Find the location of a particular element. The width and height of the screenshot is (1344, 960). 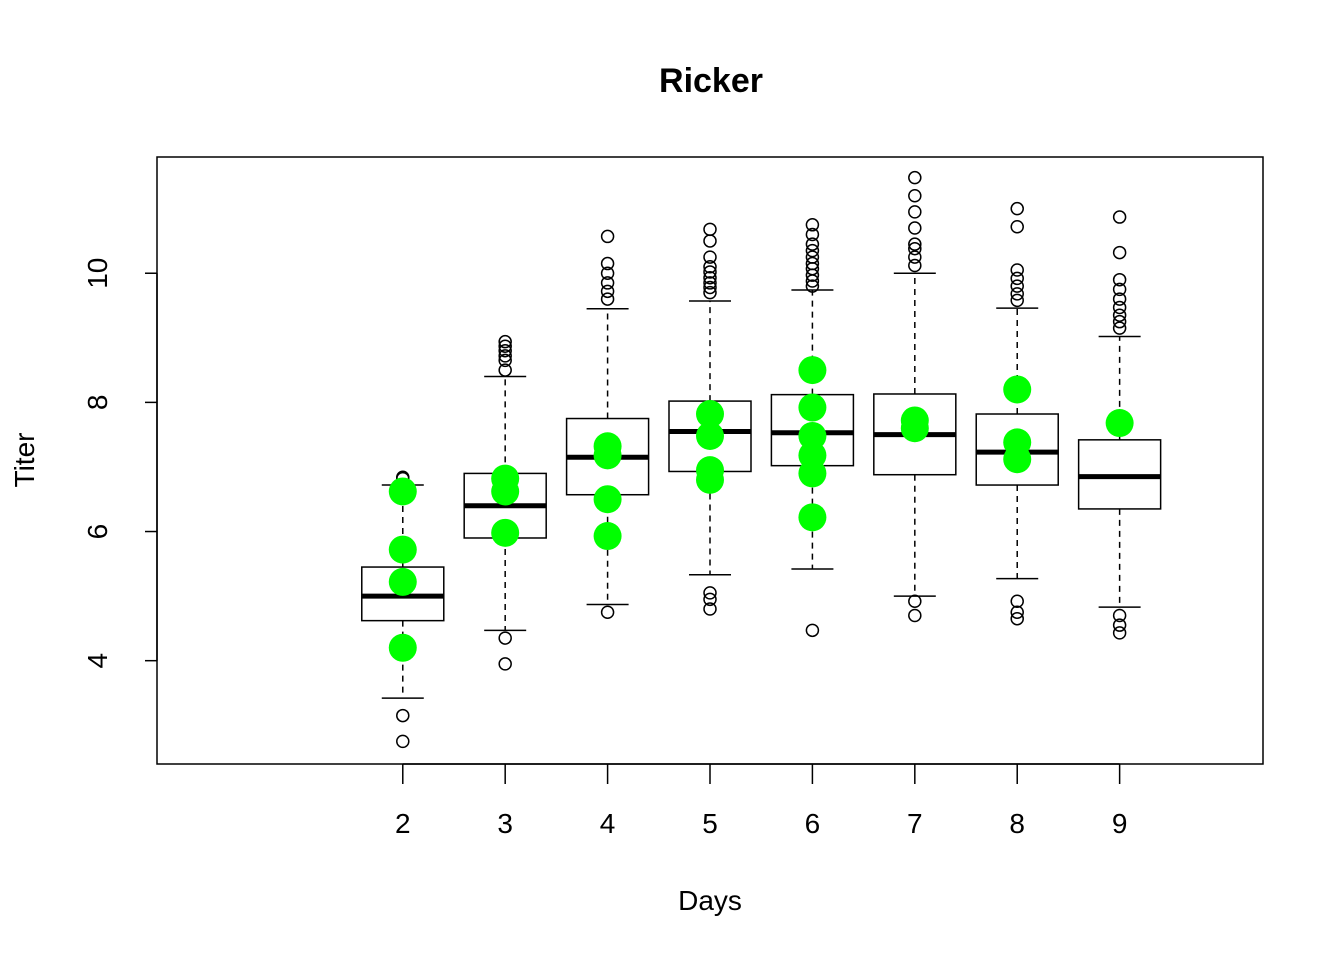

x-tick-label: 5 is located at coordinates (710, 823).